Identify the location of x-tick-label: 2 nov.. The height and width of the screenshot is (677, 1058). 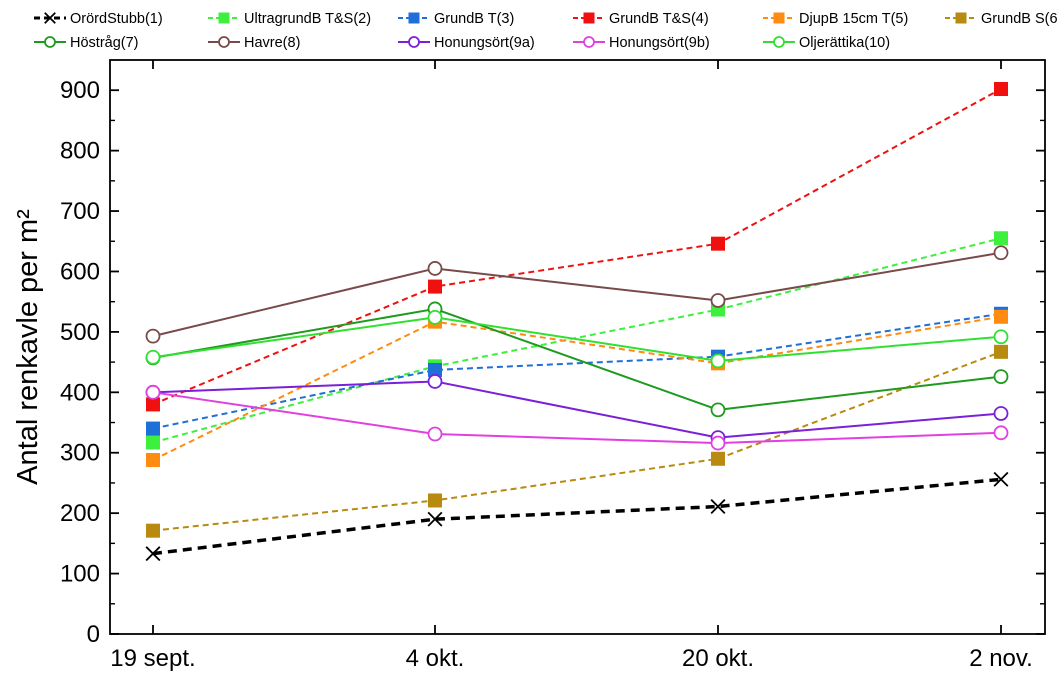
(1001, 658).